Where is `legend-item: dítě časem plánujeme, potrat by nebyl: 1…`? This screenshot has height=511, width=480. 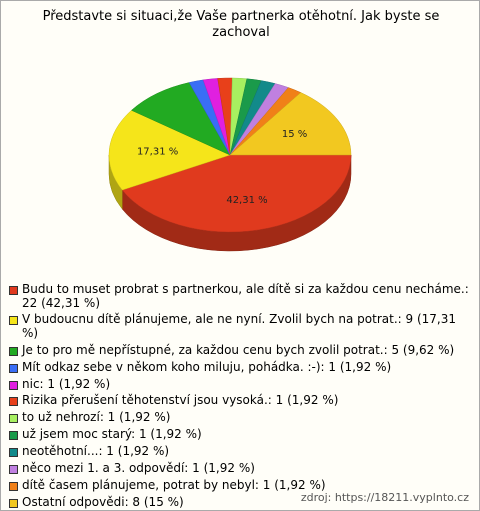
legend-item: dítě časem plánujeme, potrat by nebyl: 1… is located at coordinates (242, 485).